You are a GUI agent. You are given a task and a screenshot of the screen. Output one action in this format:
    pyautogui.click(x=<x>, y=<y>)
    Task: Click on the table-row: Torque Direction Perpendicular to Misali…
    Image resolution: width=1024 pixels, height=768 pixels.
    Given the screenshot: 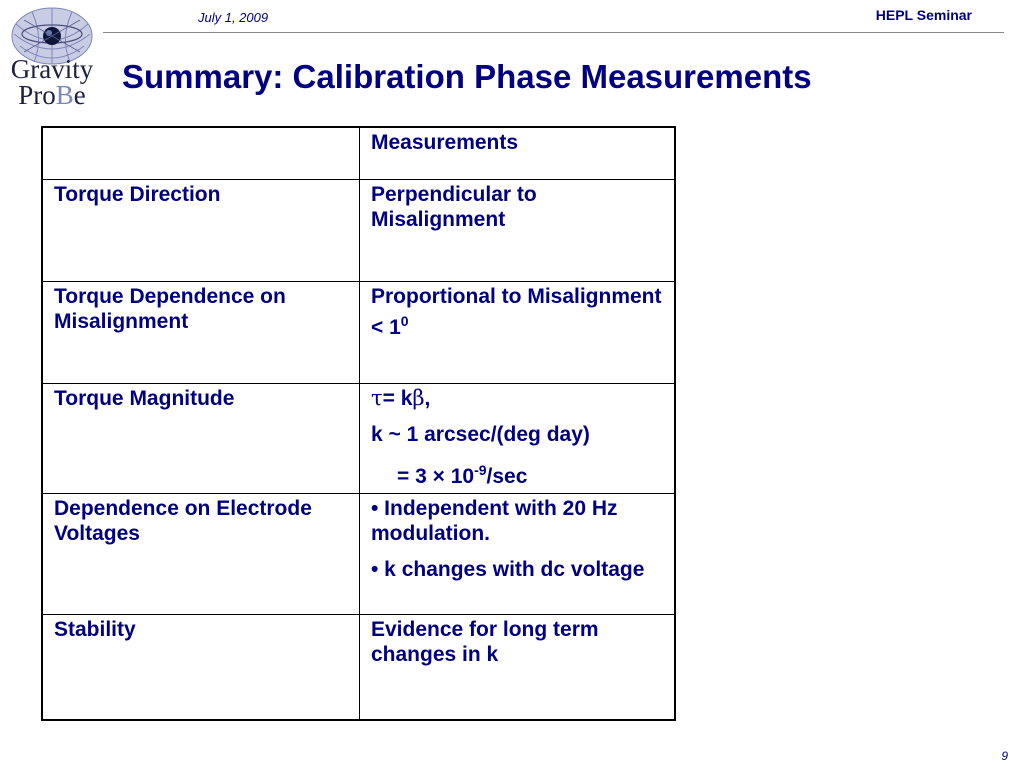 What is the action you would take?
    pyautogui.click(x=358, y=230)
    